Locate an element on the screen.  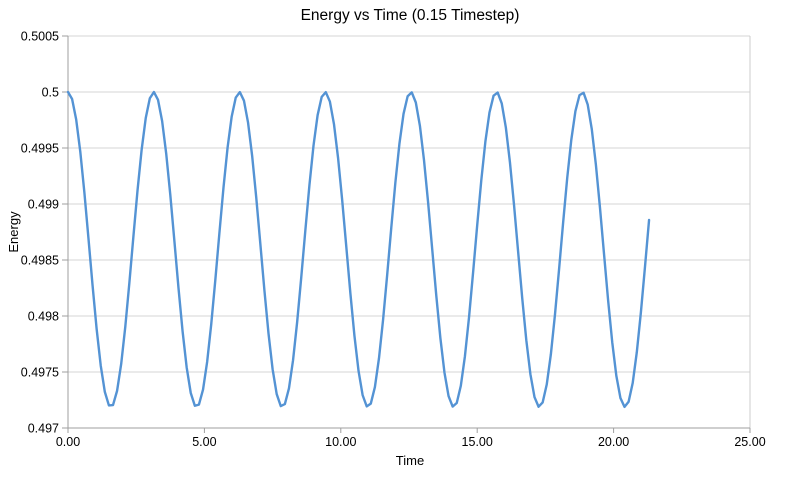
y-tick-label: 0.5005 is located at coordinates (40, 37).